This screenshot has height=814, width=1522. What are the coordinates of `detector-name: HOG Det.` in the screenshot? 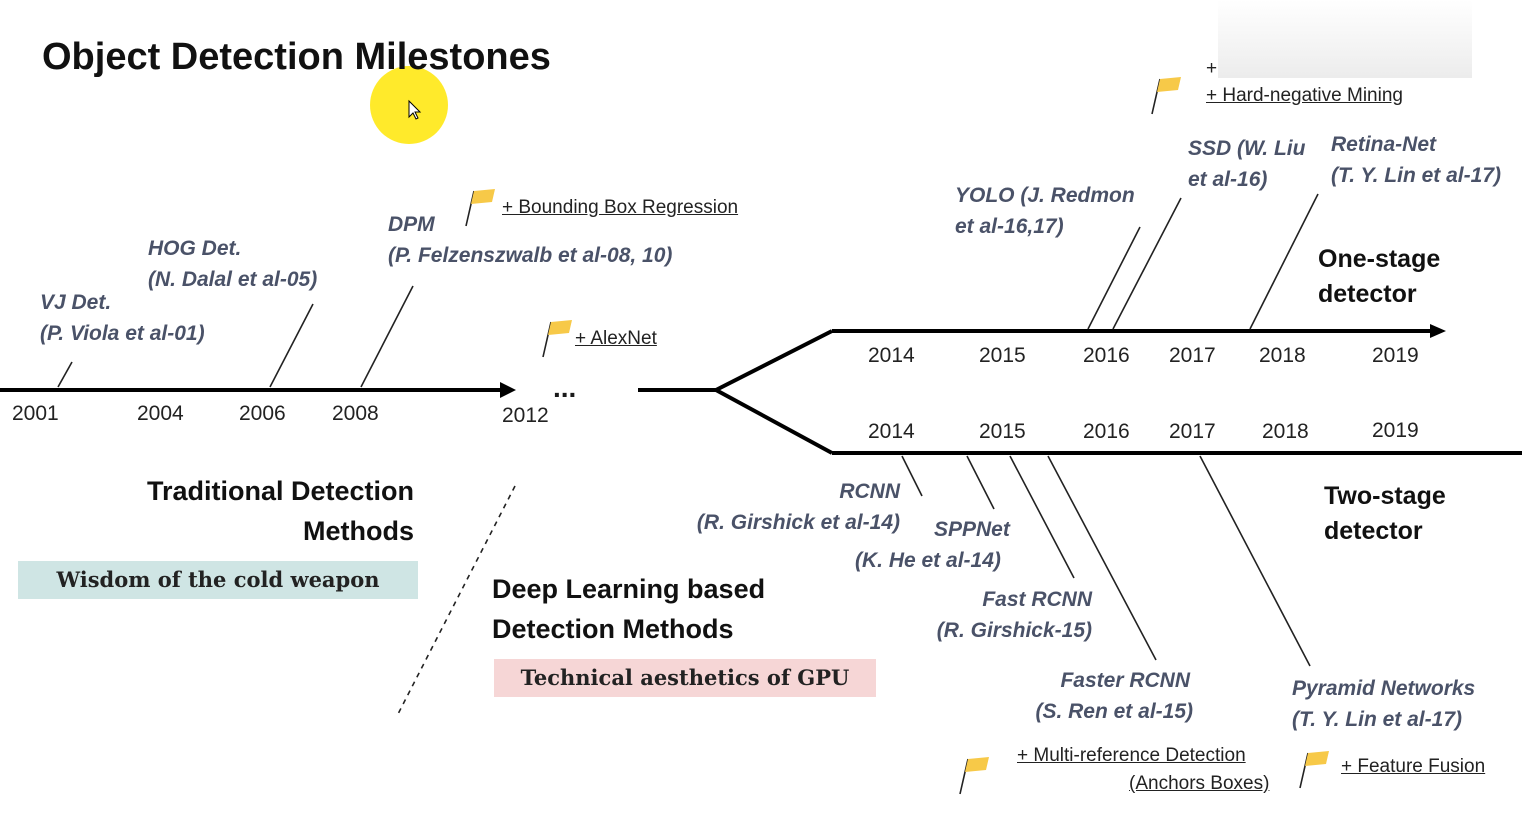 It's located at (195, 248).